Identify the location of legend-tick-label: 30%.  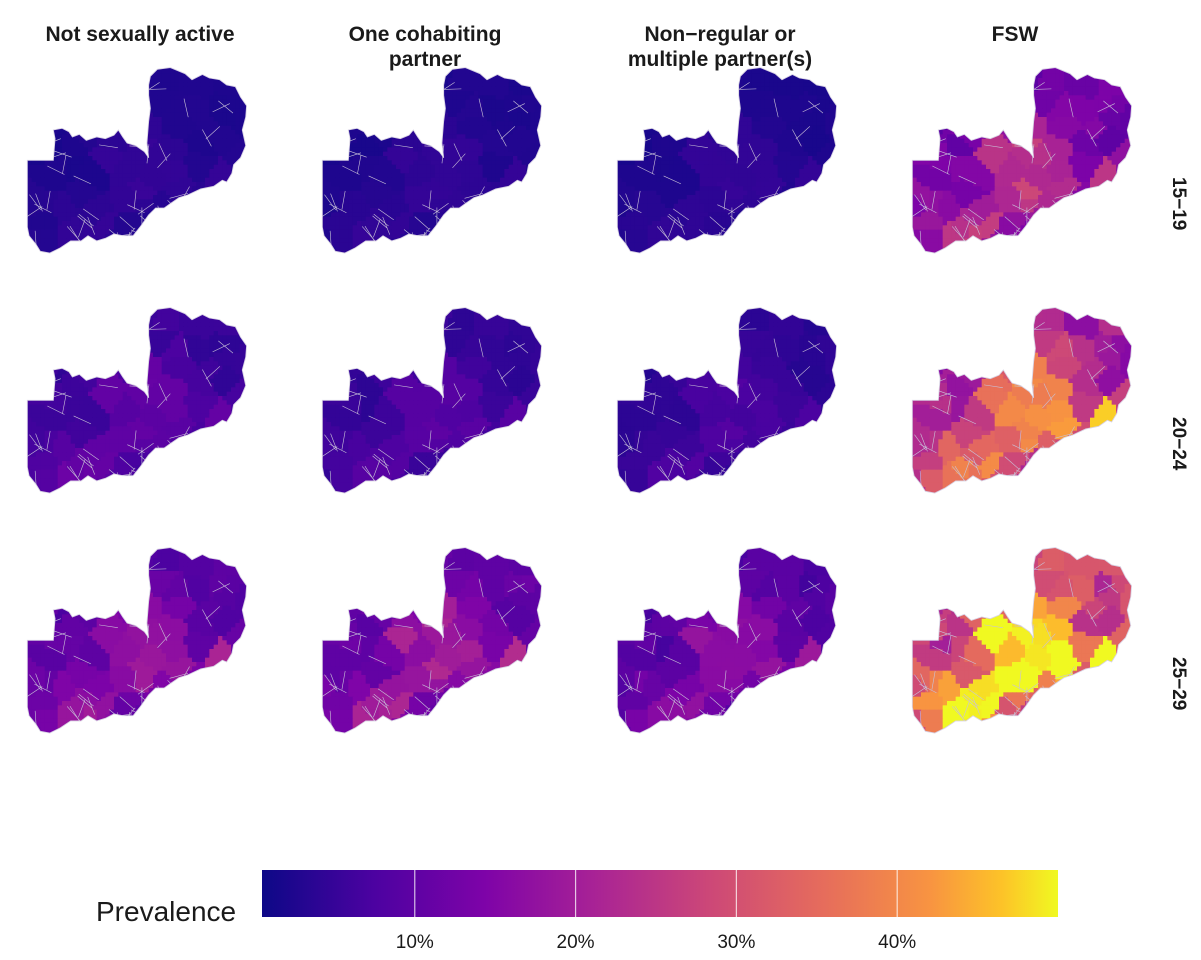
(736, 943).